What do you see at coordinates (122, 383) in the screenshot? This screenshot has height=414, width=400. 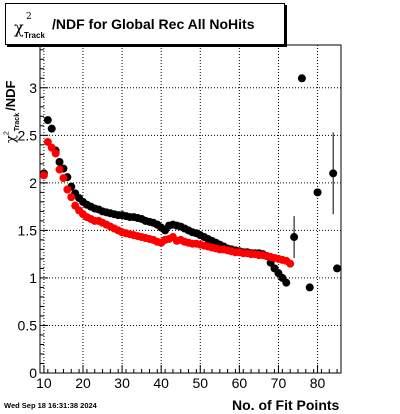 I see `x-tick-label: 30` at bounding box center [122, 383].